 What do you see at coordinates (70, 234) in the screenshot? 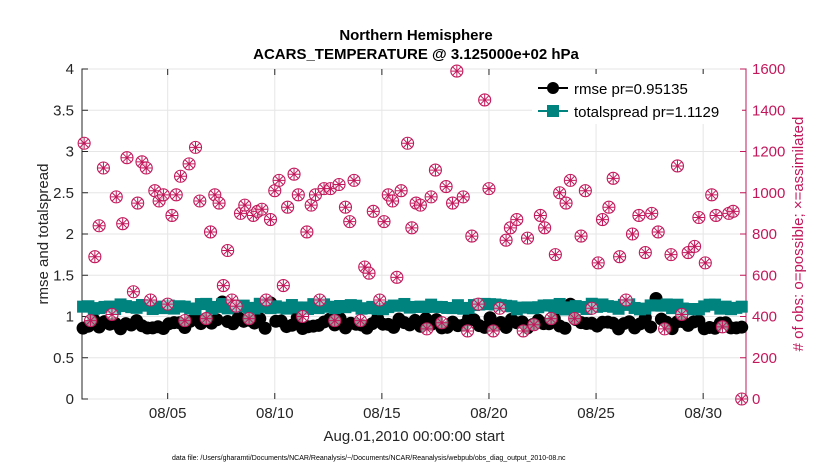
I see `y-axis-ticks: 0 0.5 1 1.5 2 2.5 3 3.5 4` at bounding box center [70, 234].